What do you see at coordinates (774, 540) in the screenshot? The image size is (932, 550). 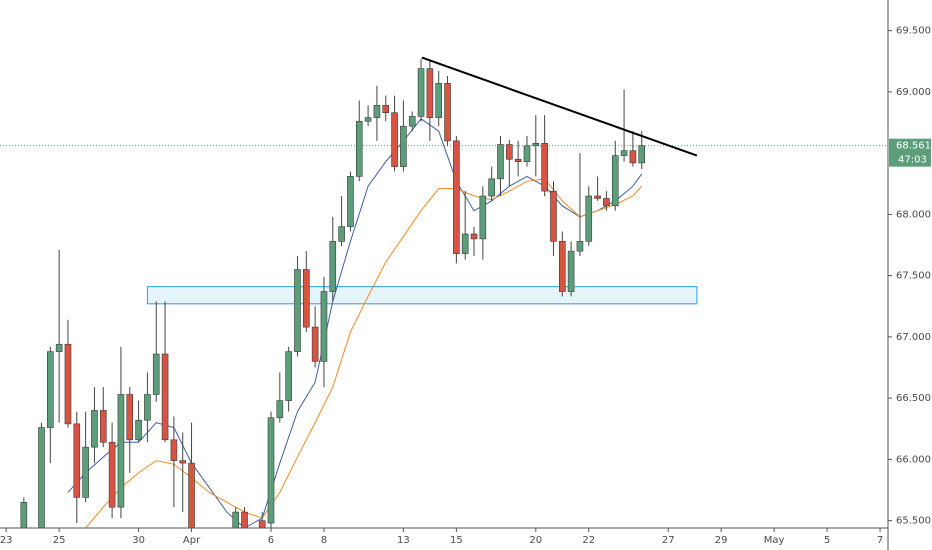 I see `x-tick-label: May` at bounding box center [774, 540].